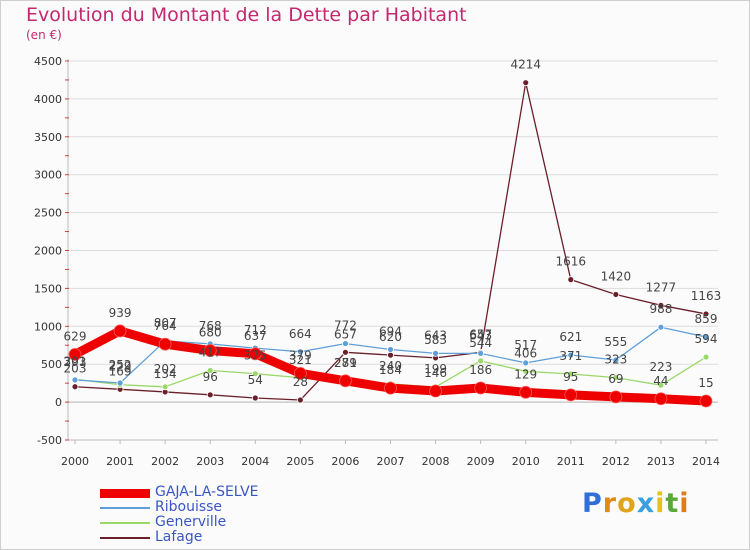 The width and height of the screenshot is (750, 550). I want to click on y-tick-label: 2000, so click(48, 251).